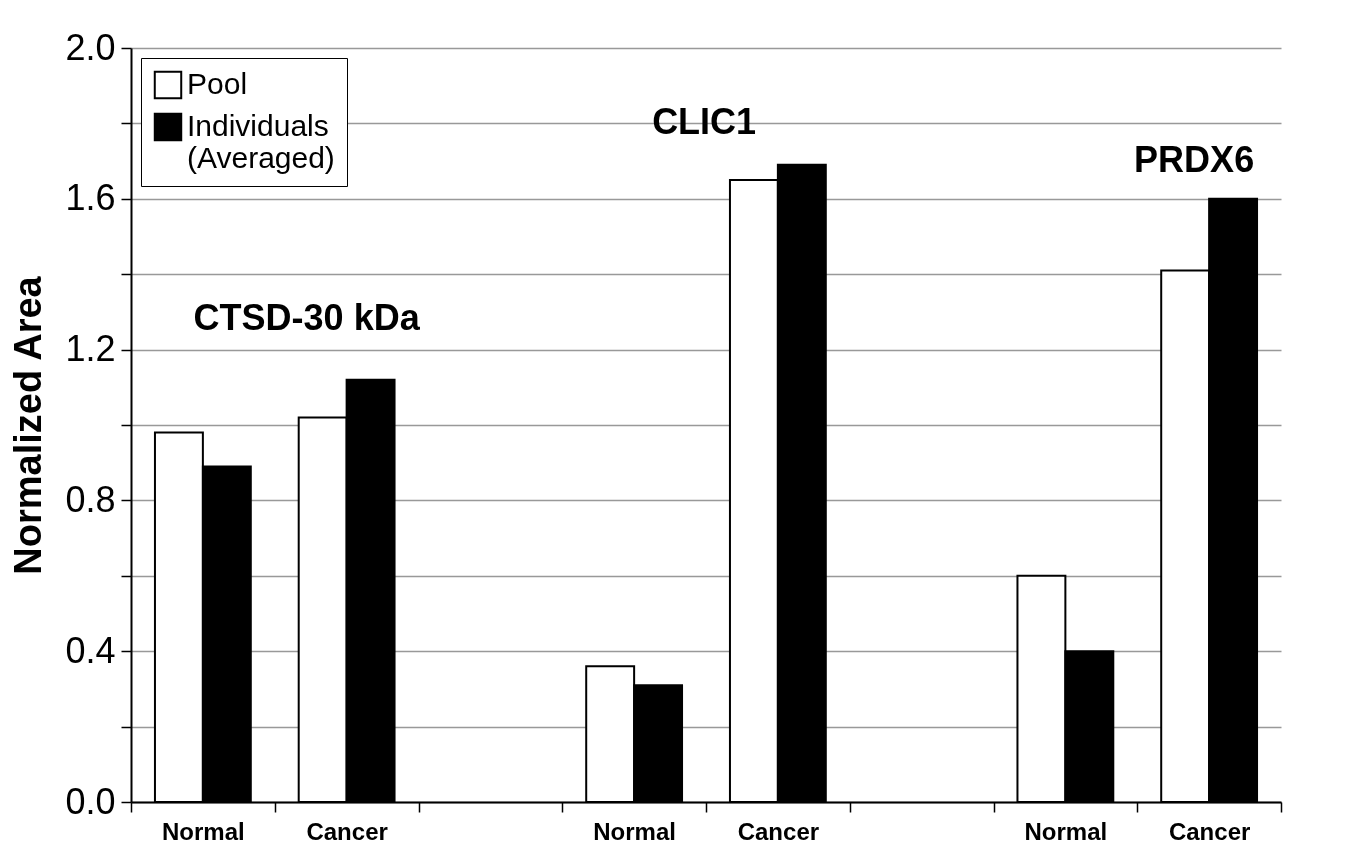 The width and height of the screenshot is (1356, 858). I want to click on annotation: PRDX6, so click(1194, 160).